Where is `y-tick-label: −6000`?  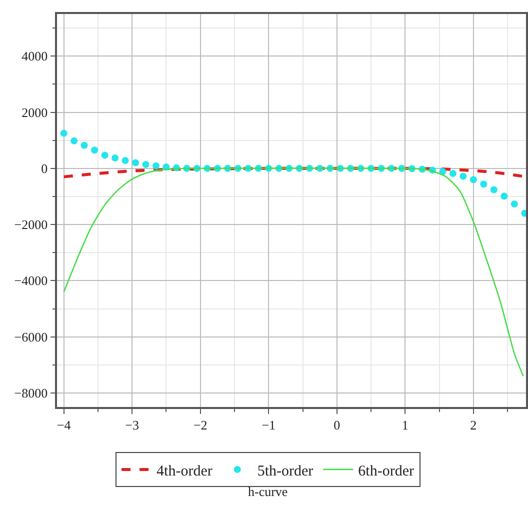
y-tick-label: −6000 is located at coordinates (31, 336).